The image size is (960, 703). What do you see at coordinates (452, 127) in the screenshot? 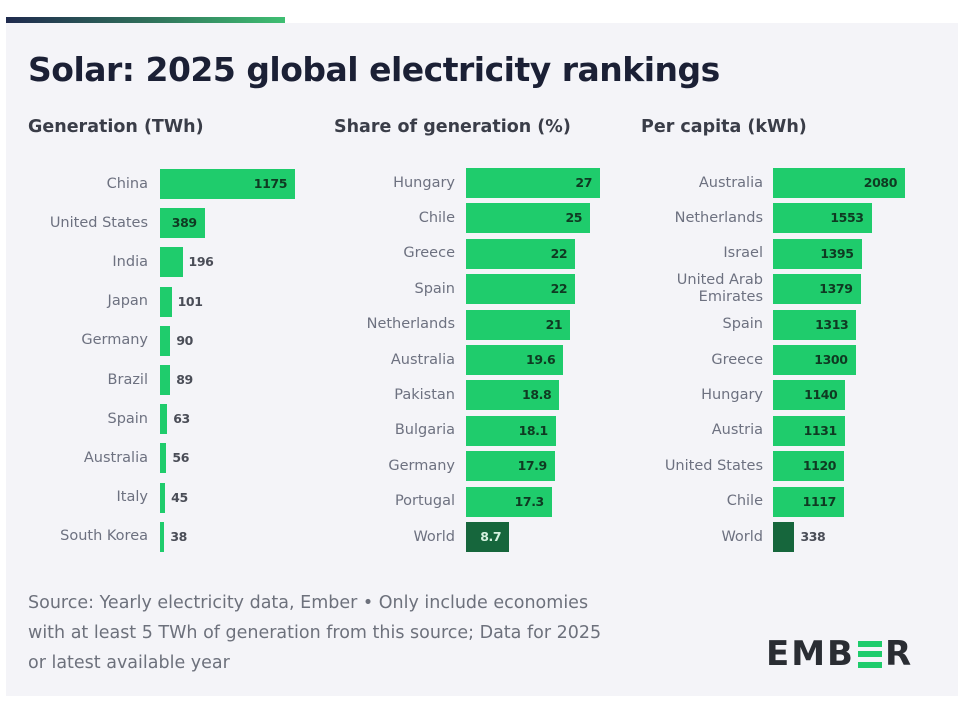
I see `panel-title-share: Share of generation (%)` at bounding box center [452, 127].